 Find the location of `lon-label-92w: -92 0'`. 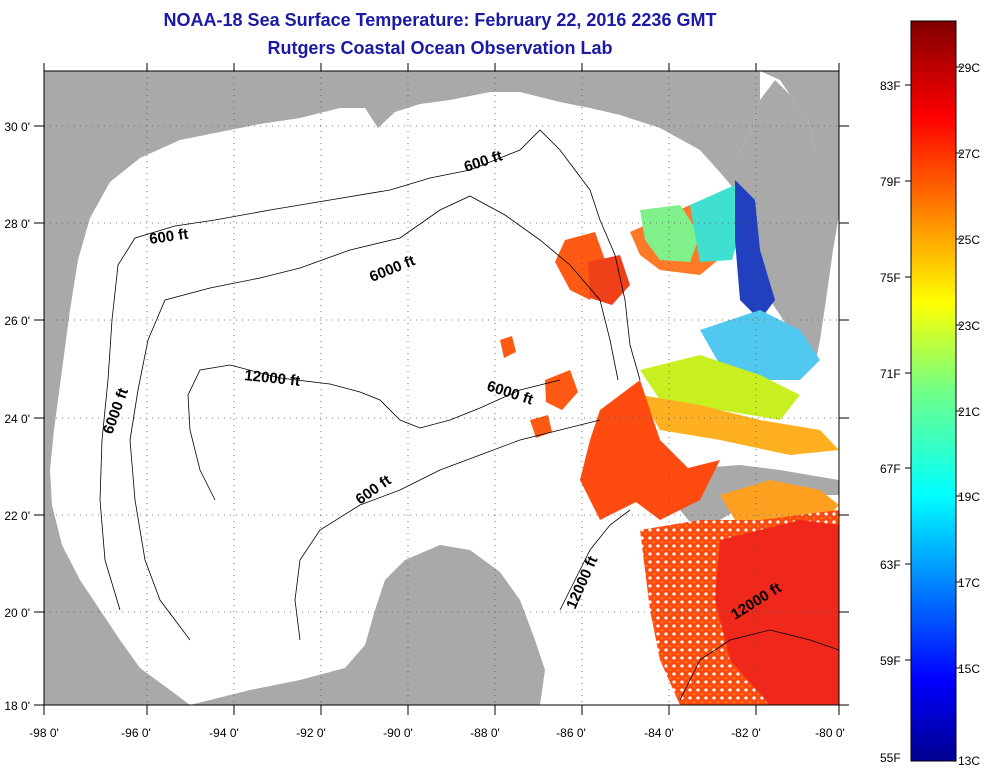

lon-label-92w: -92 0' is located at coordinates (311, 733).